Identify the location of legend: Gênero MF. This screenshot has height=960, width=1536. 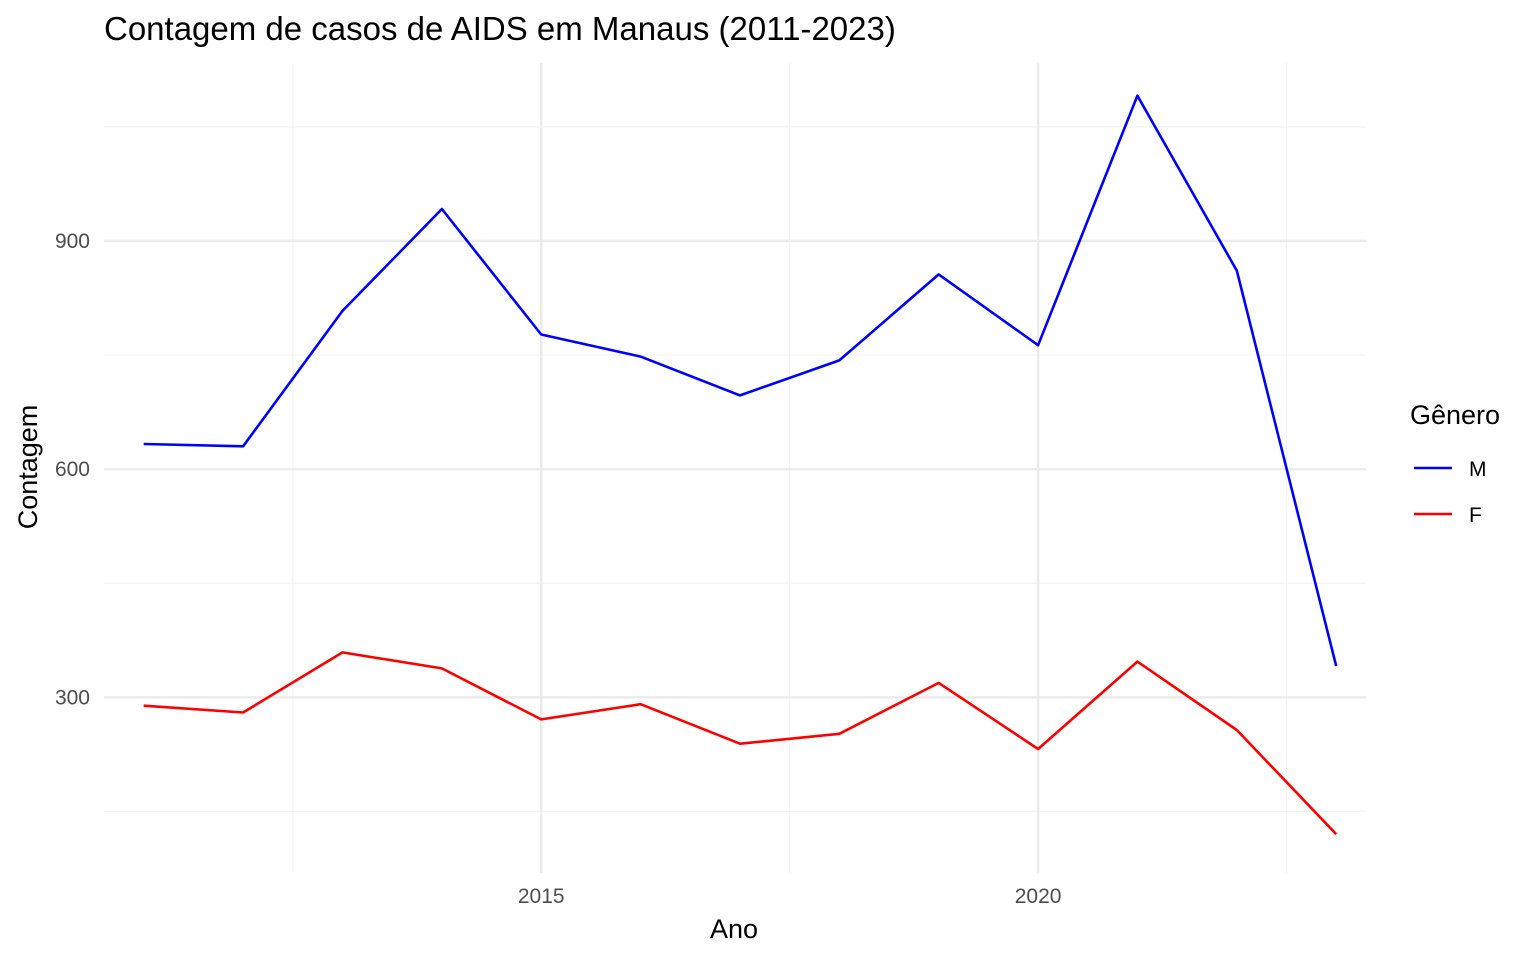
(1455, 463).